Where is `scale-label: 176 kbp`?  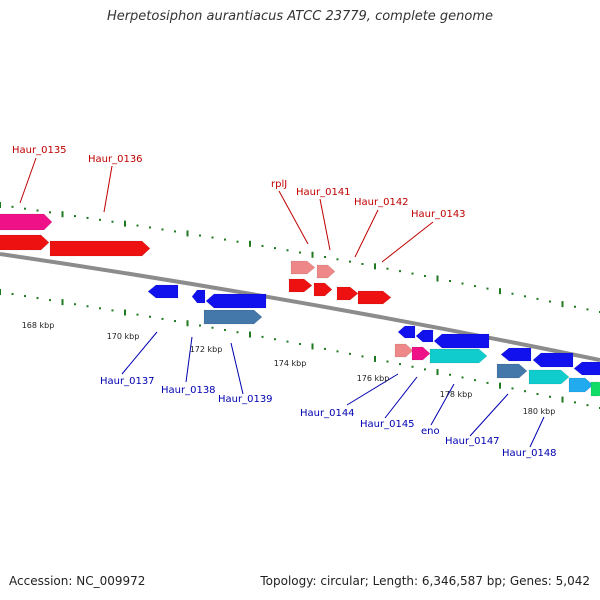 scale-label: 176 kbp is located at coordinates (373, 378).